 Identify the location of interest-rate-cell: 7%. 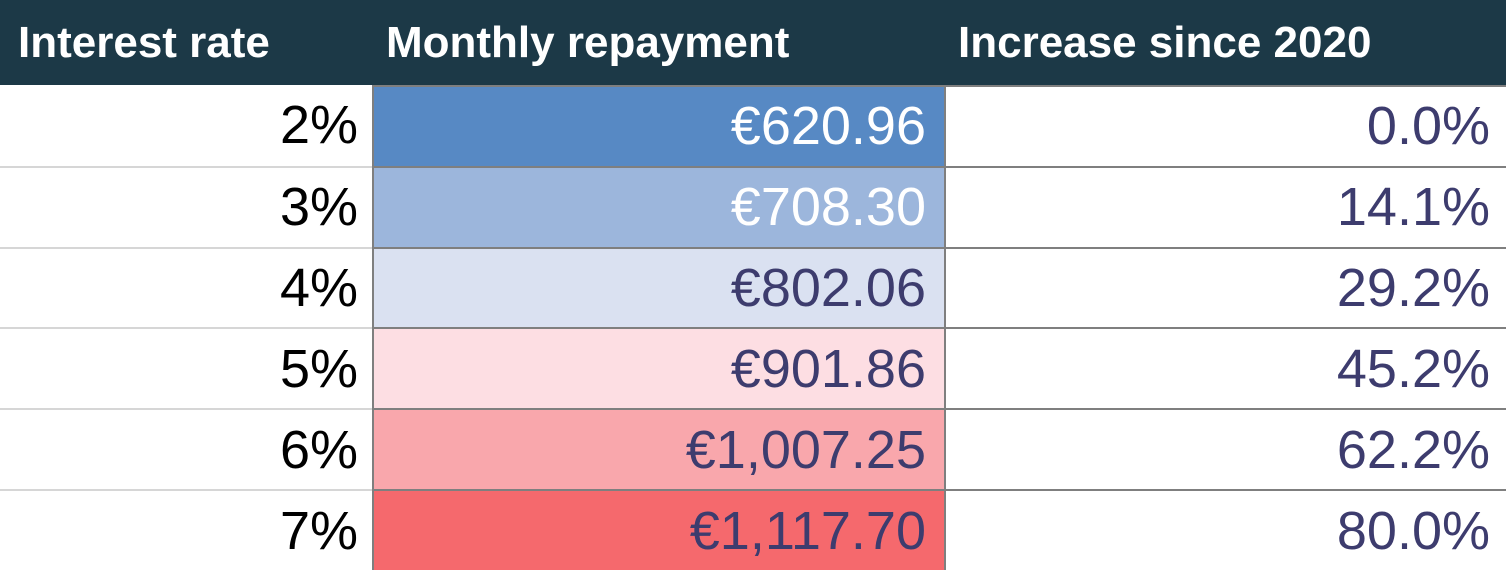
(186, 529).